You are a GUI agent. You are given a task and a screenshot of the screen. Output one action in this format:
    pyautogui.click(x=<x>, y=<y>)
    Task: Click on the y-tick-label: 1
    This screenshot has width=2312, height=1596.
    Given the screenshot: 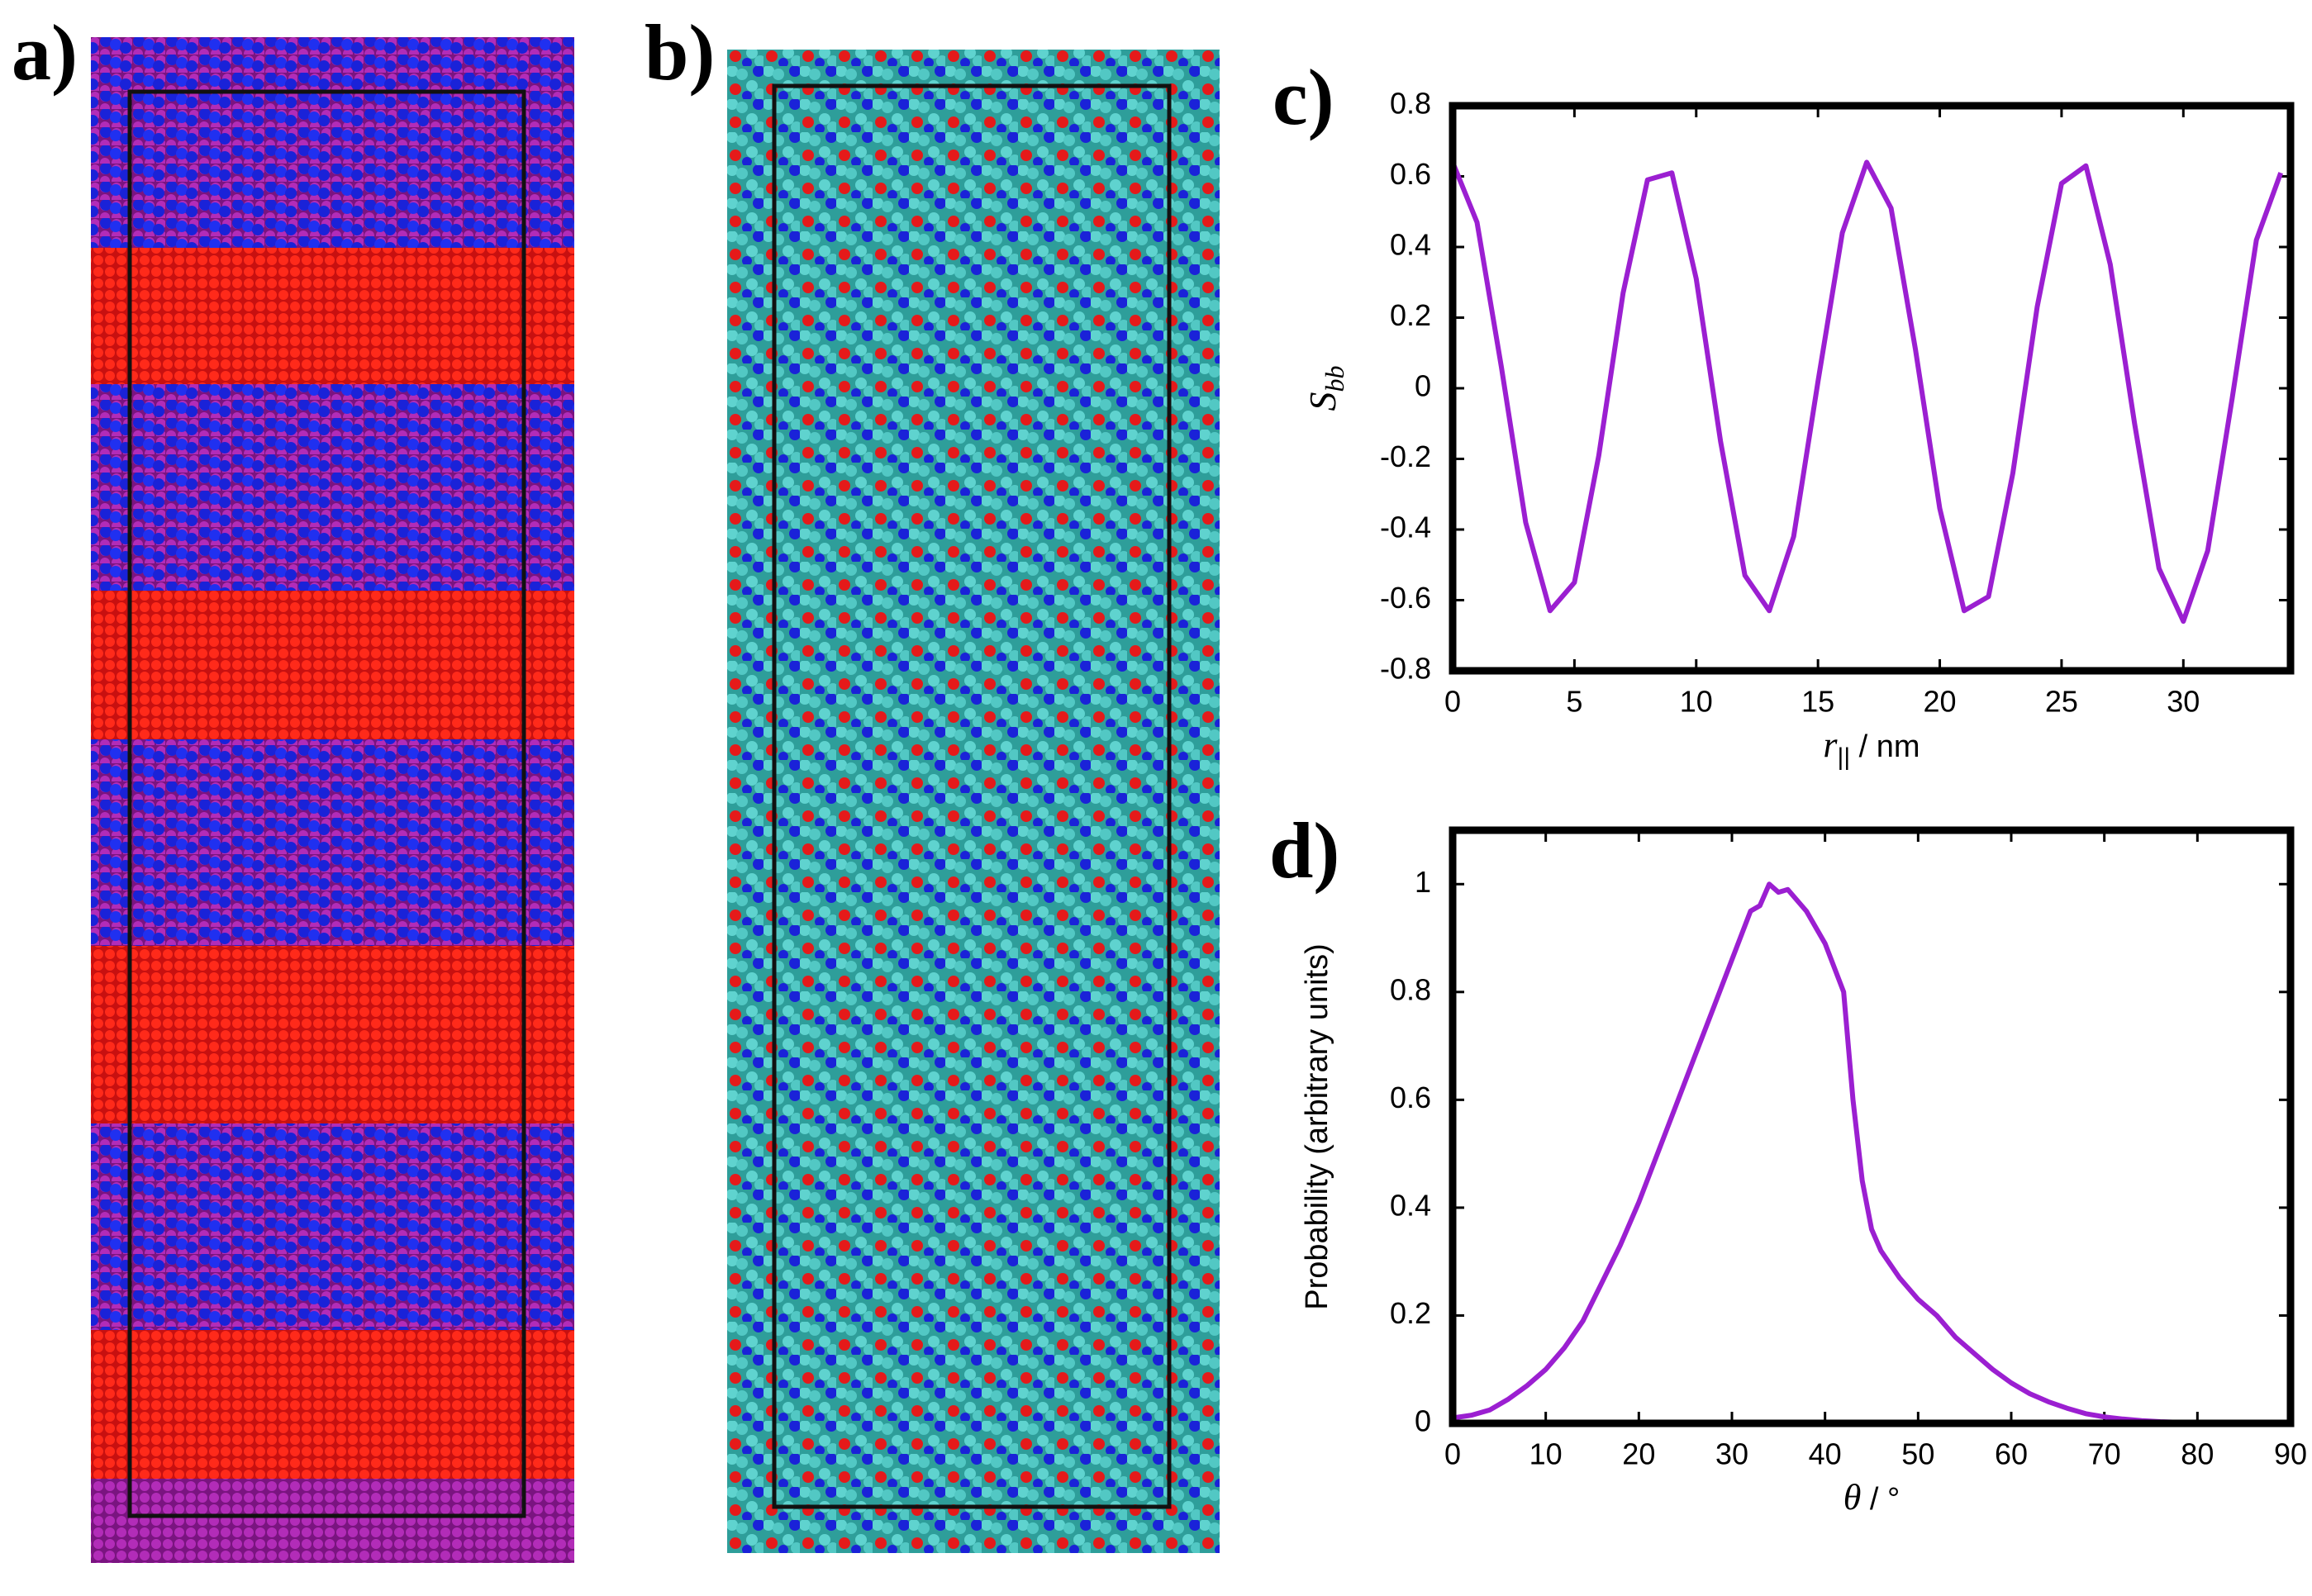 What is the action you would take?
    pyautogui.click(x=1423, y=882)
    